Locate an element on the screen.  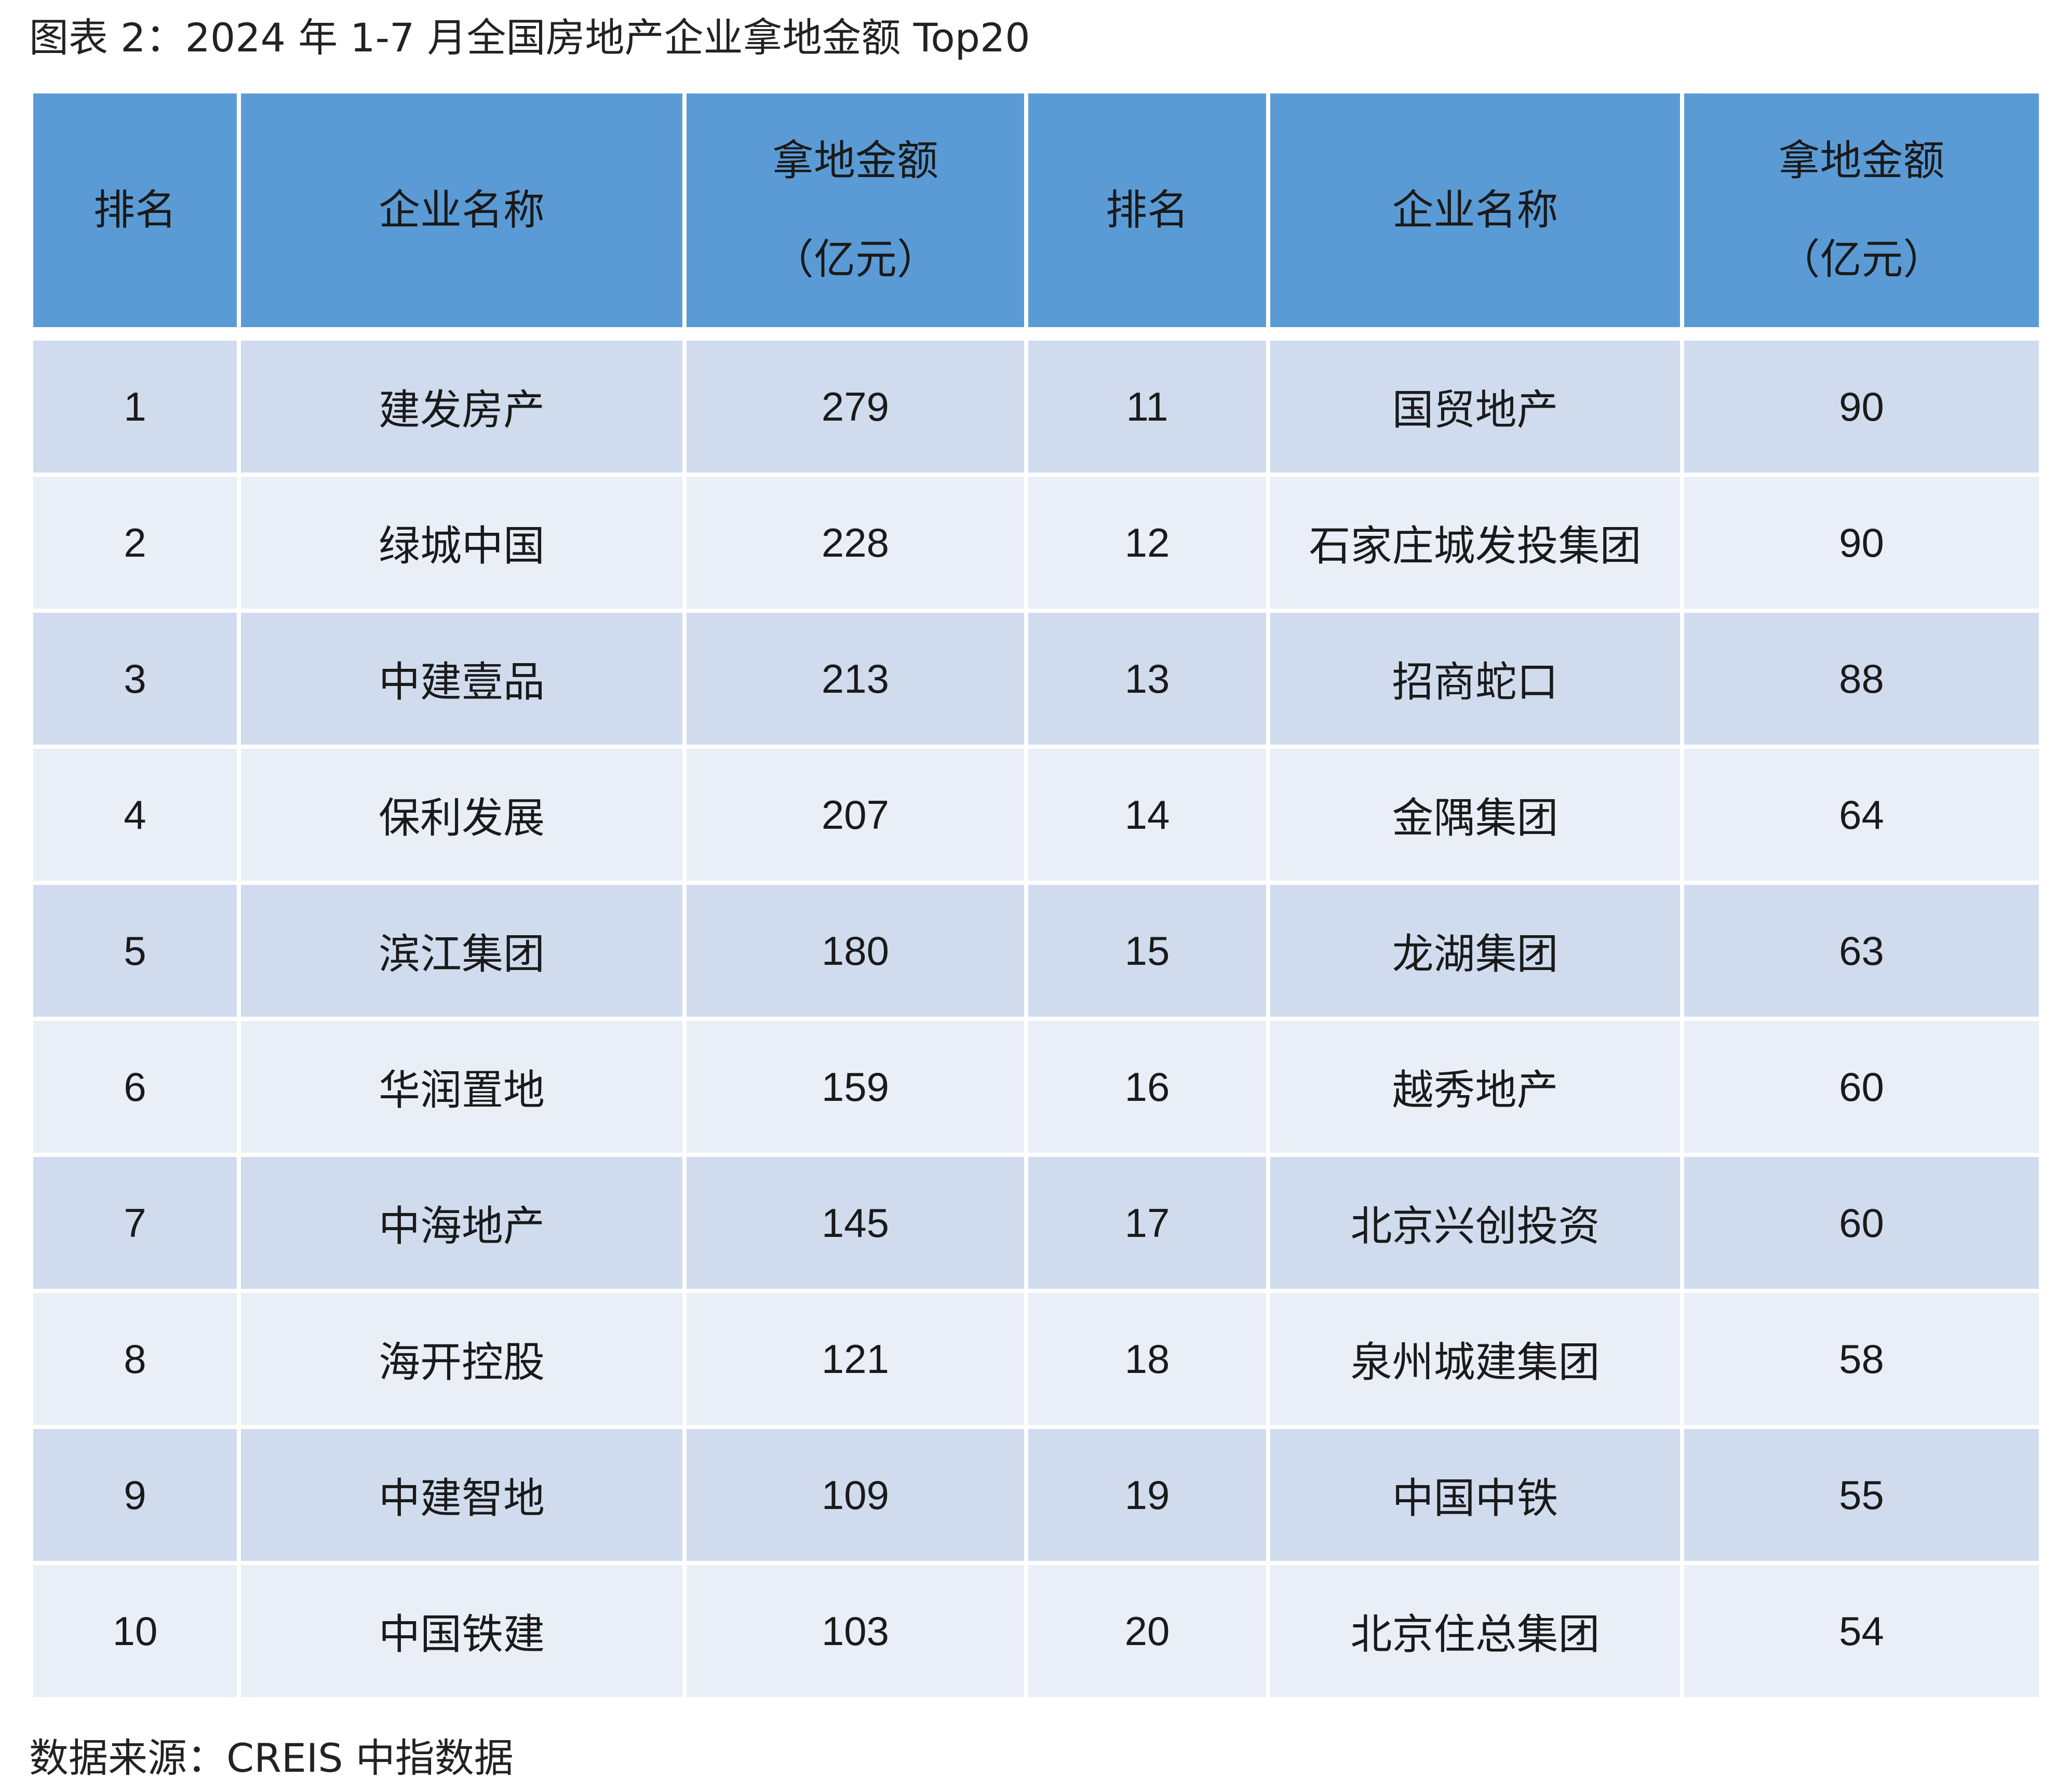
header-amount-left-line2: （亿元） is located at coordinates (855, 259).